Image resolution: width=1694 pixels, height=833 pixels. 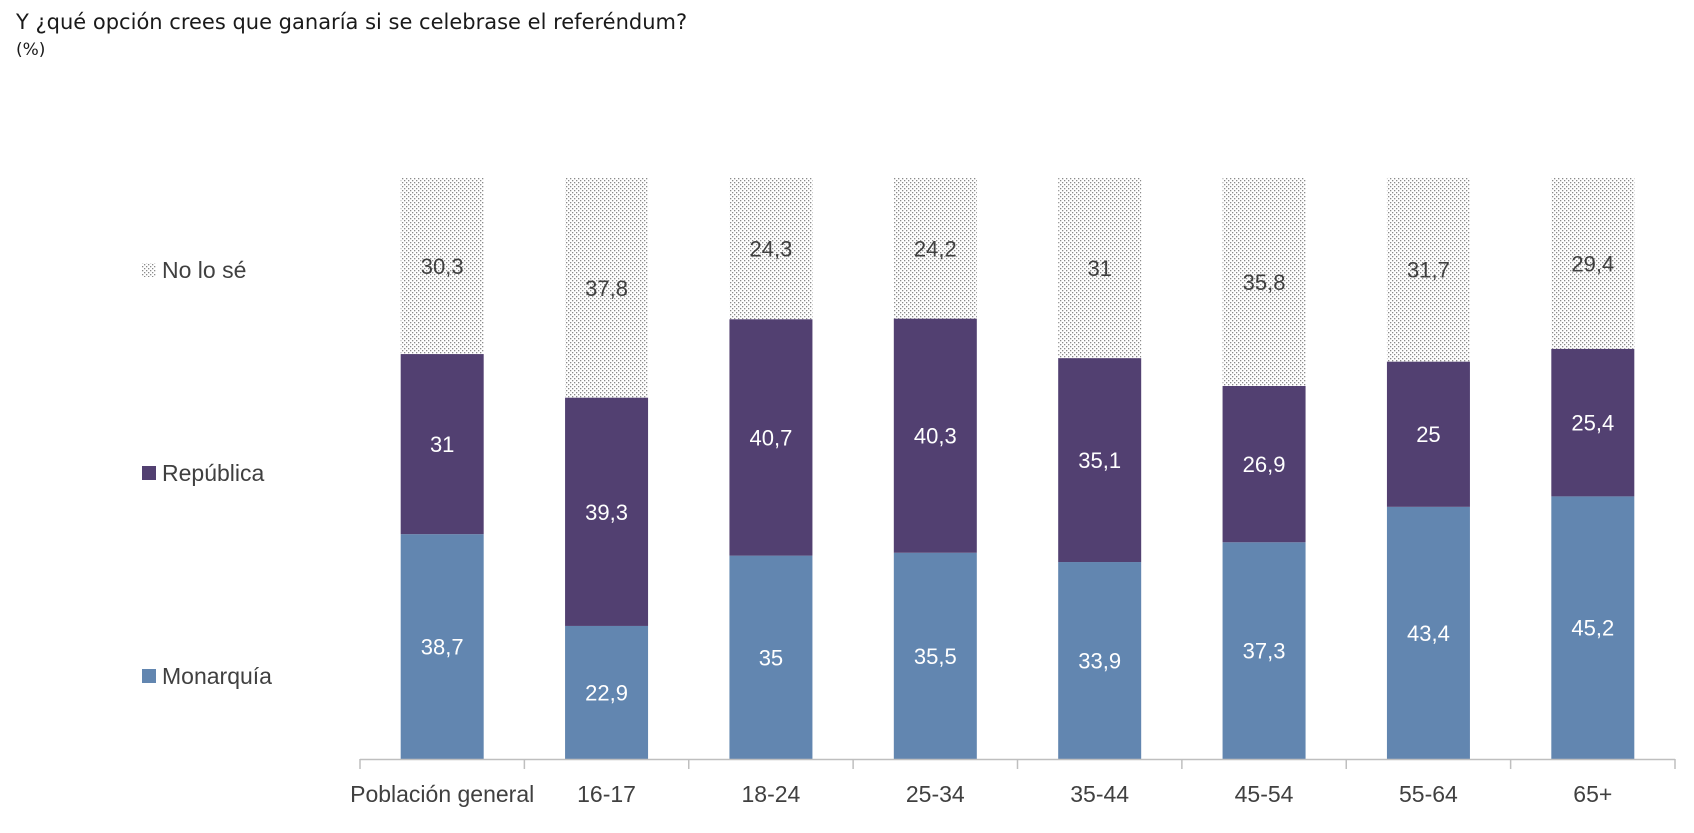 What do you see at coordinates (1592, 794) in the screenshot?
I see `x-tick-label-7: 65+` at bounding box center [1592, 794].